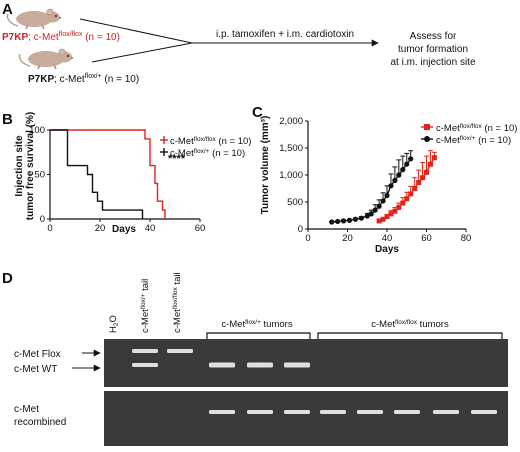  Describe the element at coordinates (97, 174) in the screenshot. I see `chart-b-series-flox-het` at that location.